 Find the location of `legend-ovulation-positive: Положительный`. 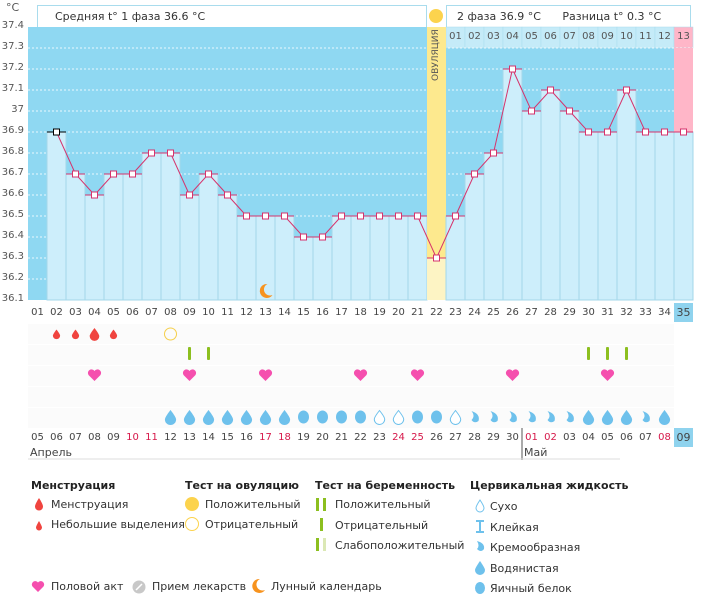

legend-ovulation-positive: Положительный is located at coordinates (253, 504).